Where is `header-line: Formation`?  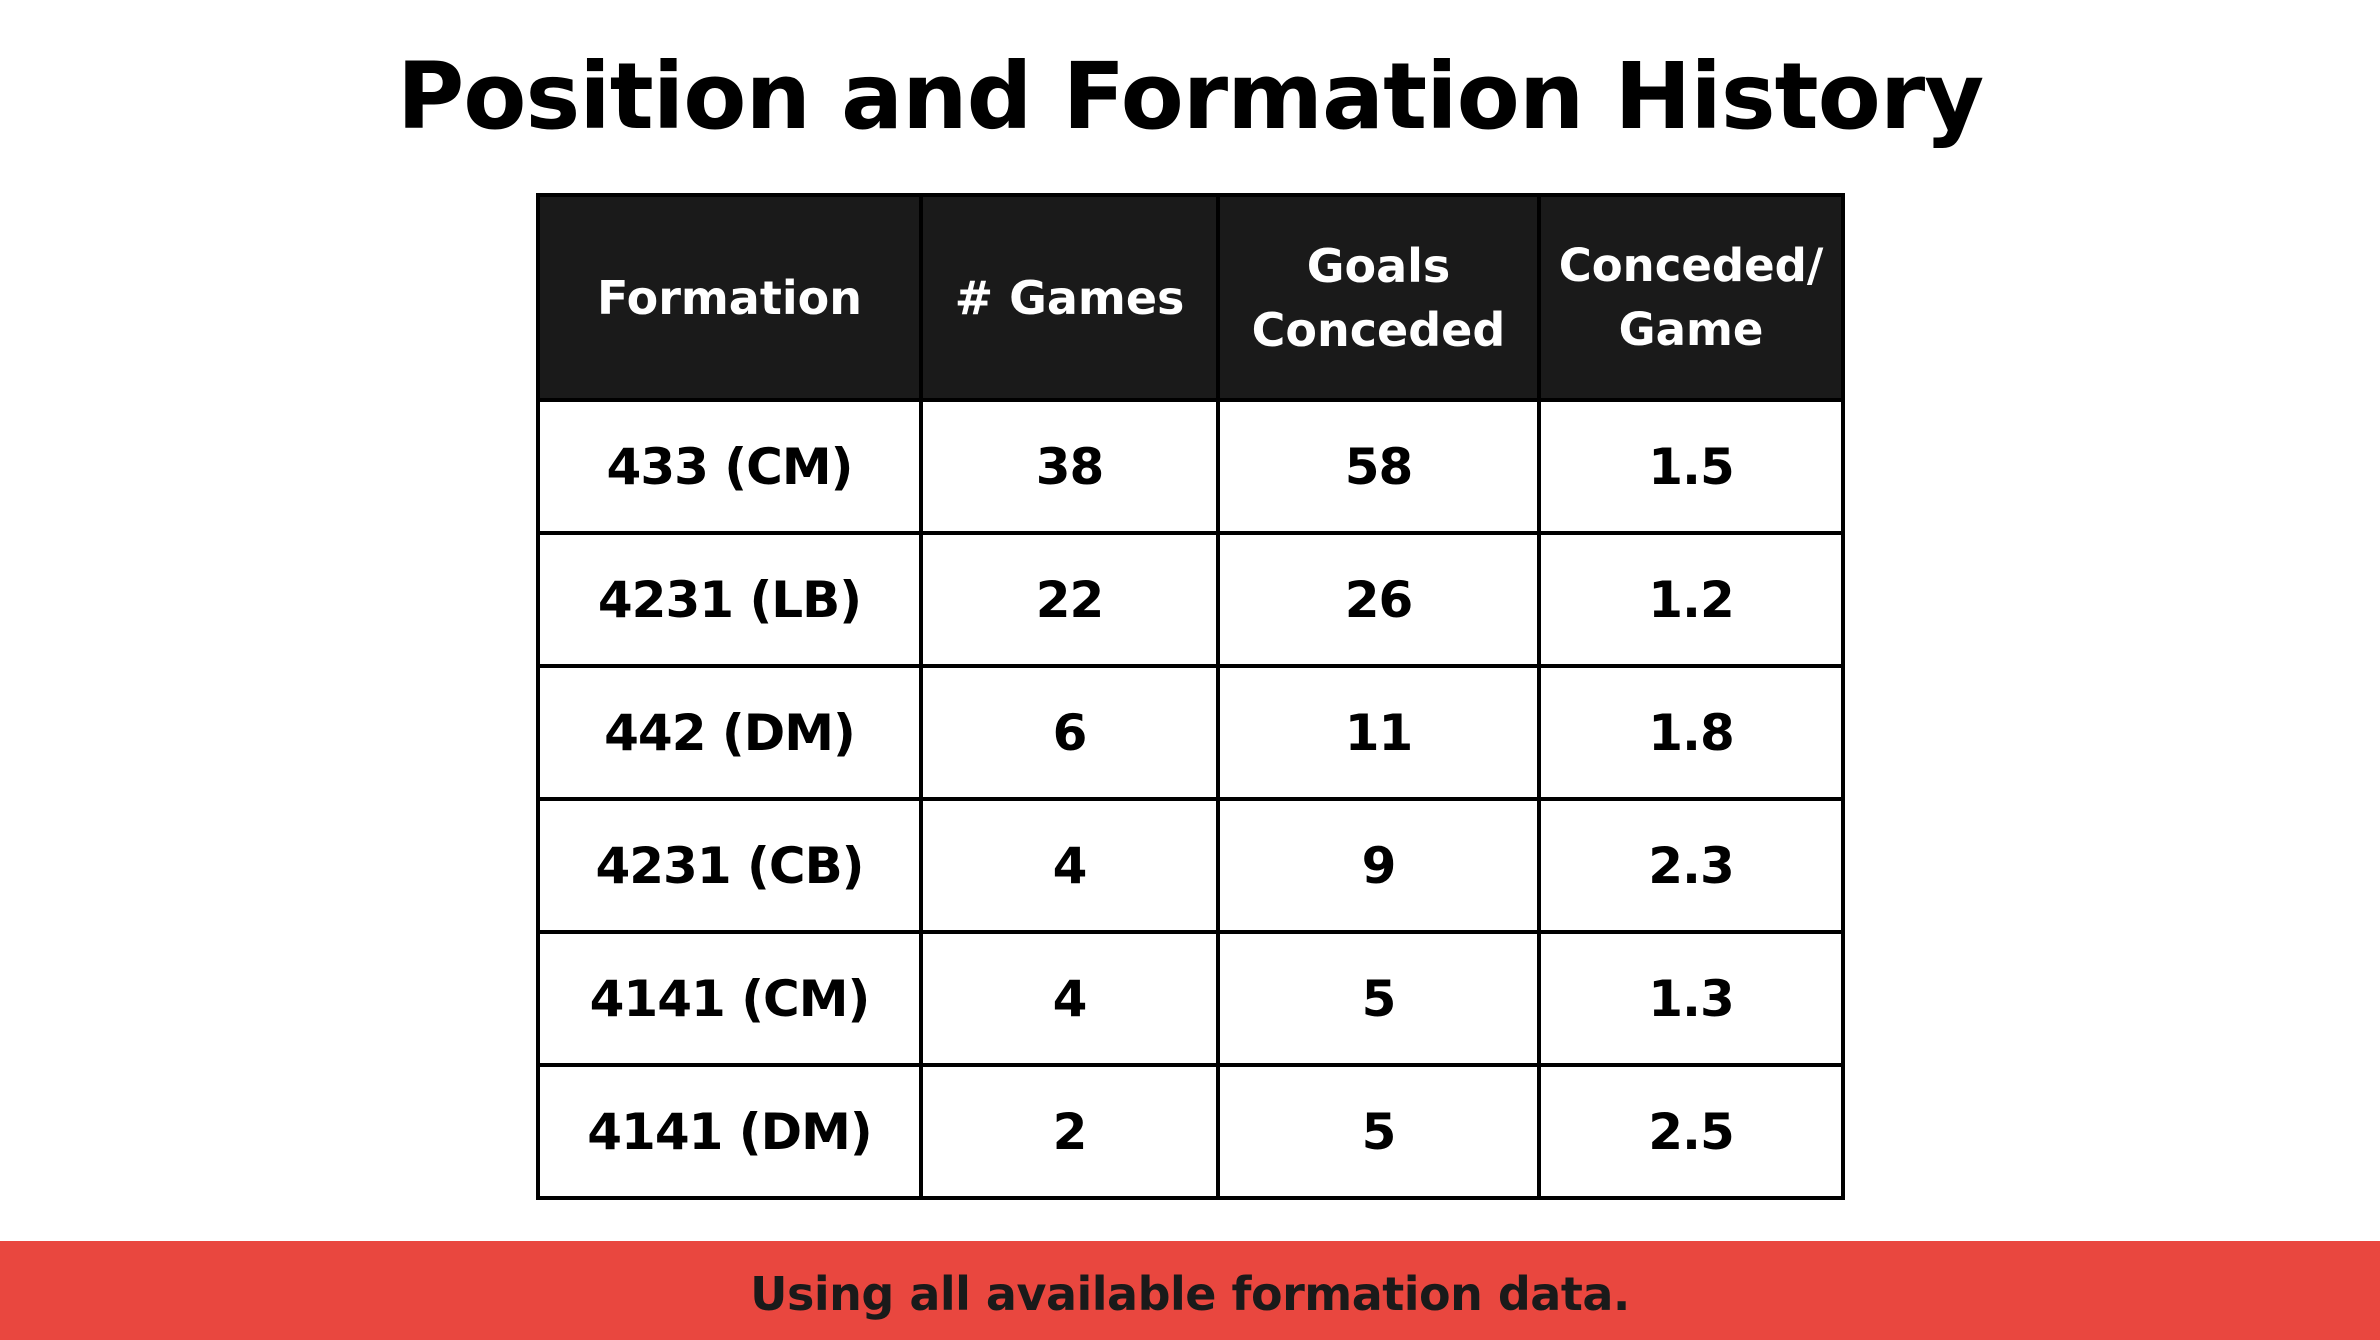 header-line: Formation is located at coordinates (729, 297).